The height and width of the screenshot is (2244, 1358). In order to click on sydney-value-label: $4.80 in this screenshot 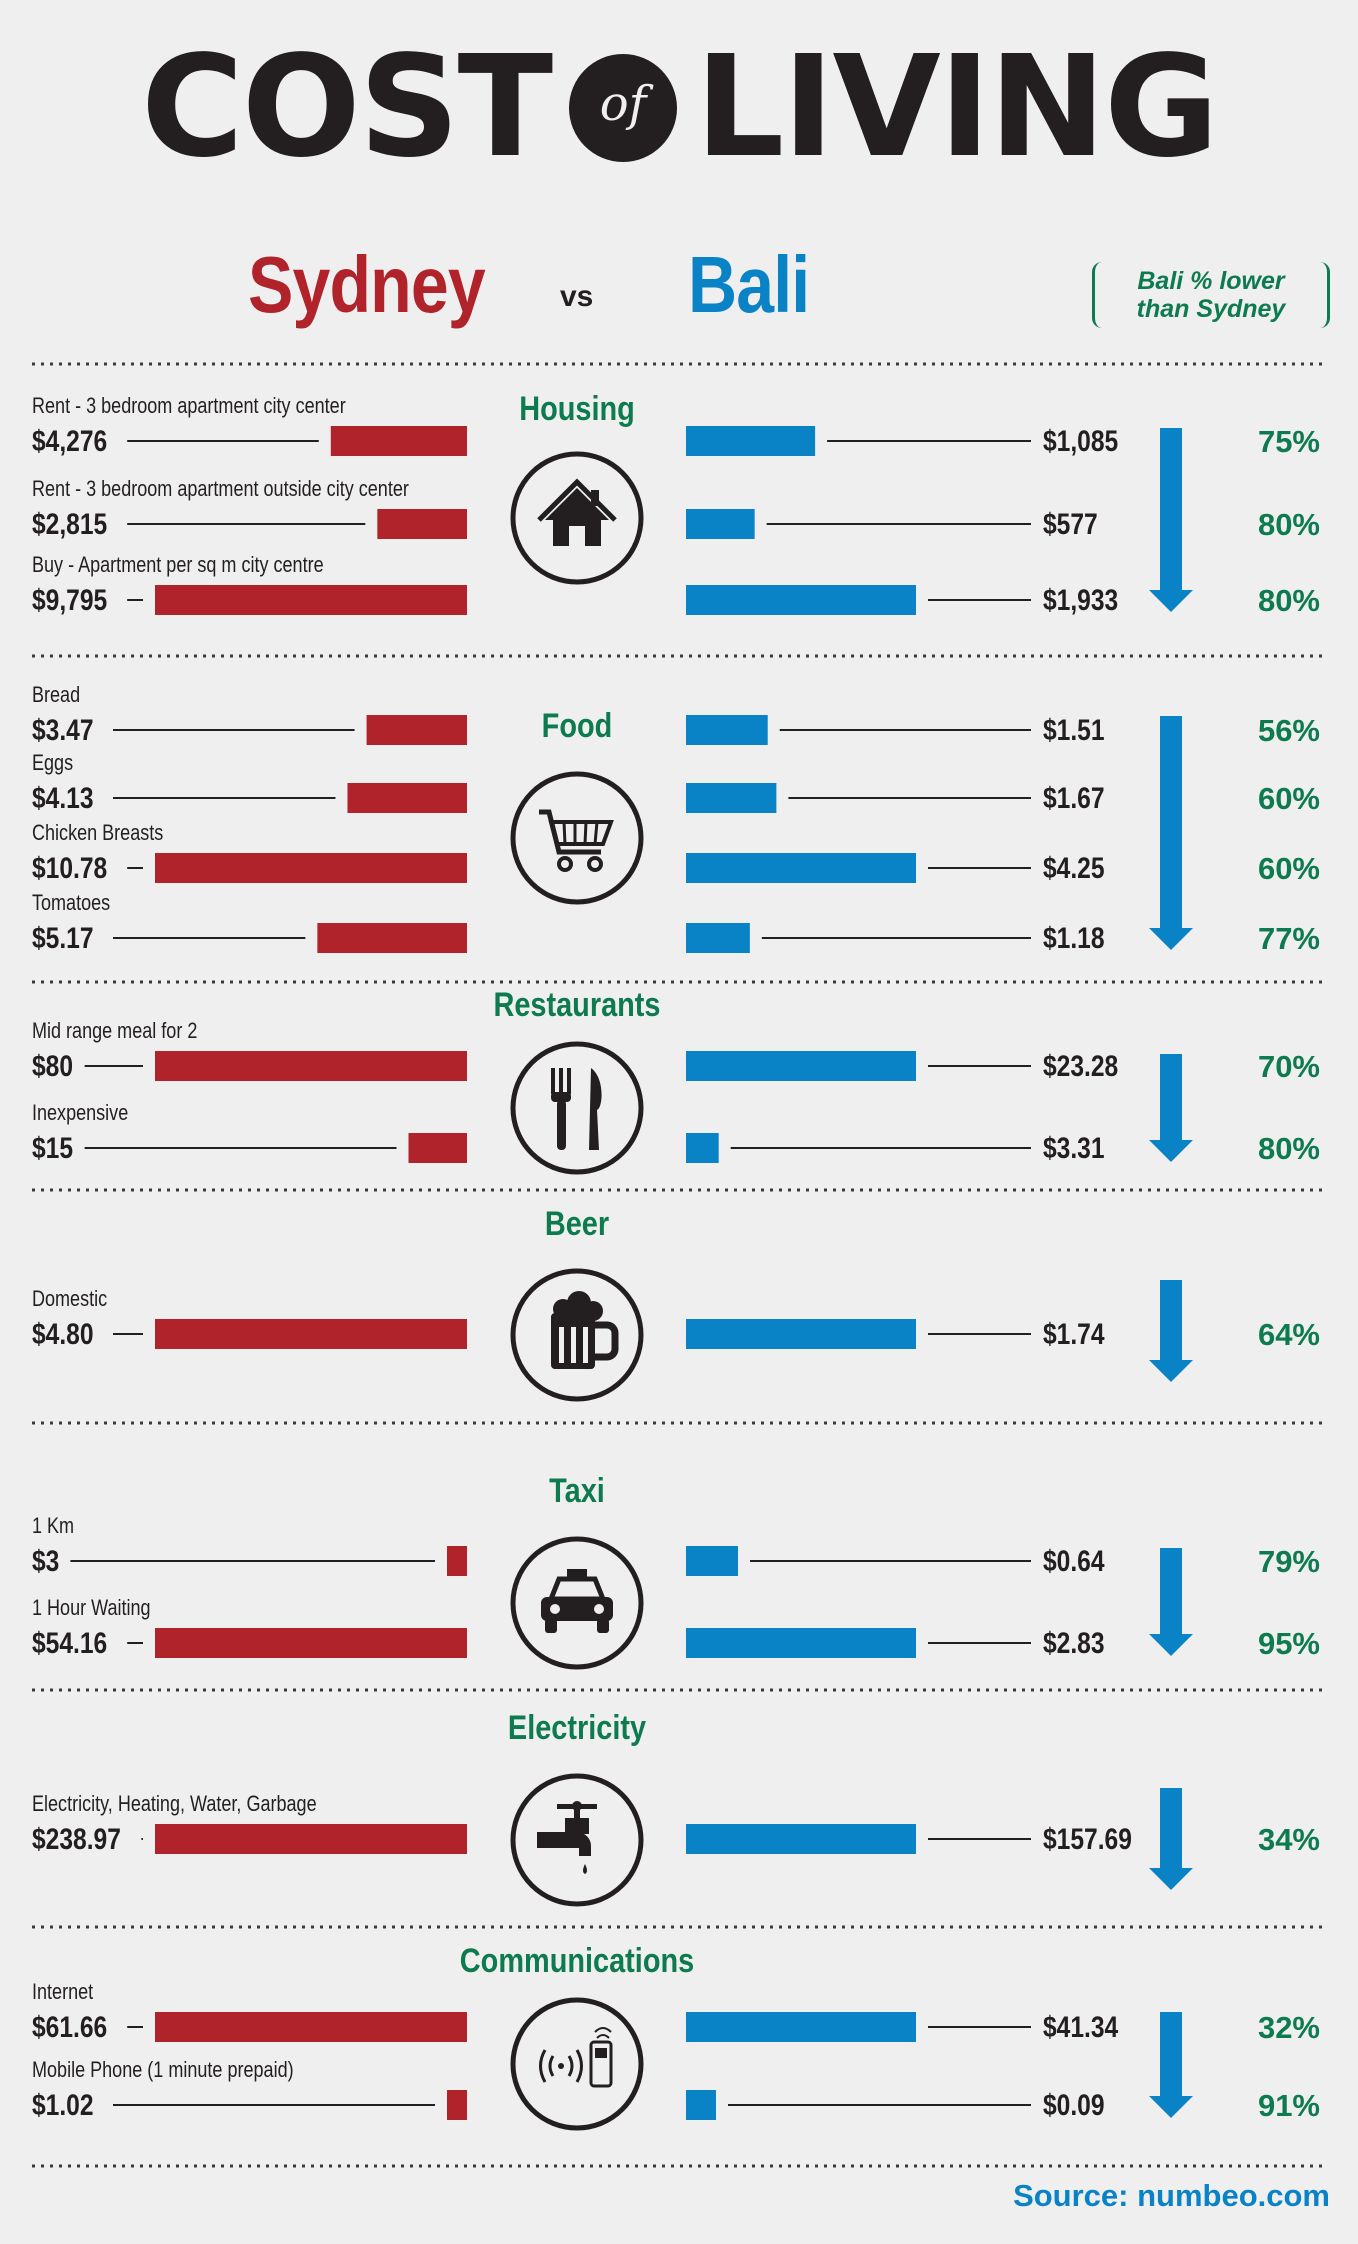, I will do `click(63, 1334)`.